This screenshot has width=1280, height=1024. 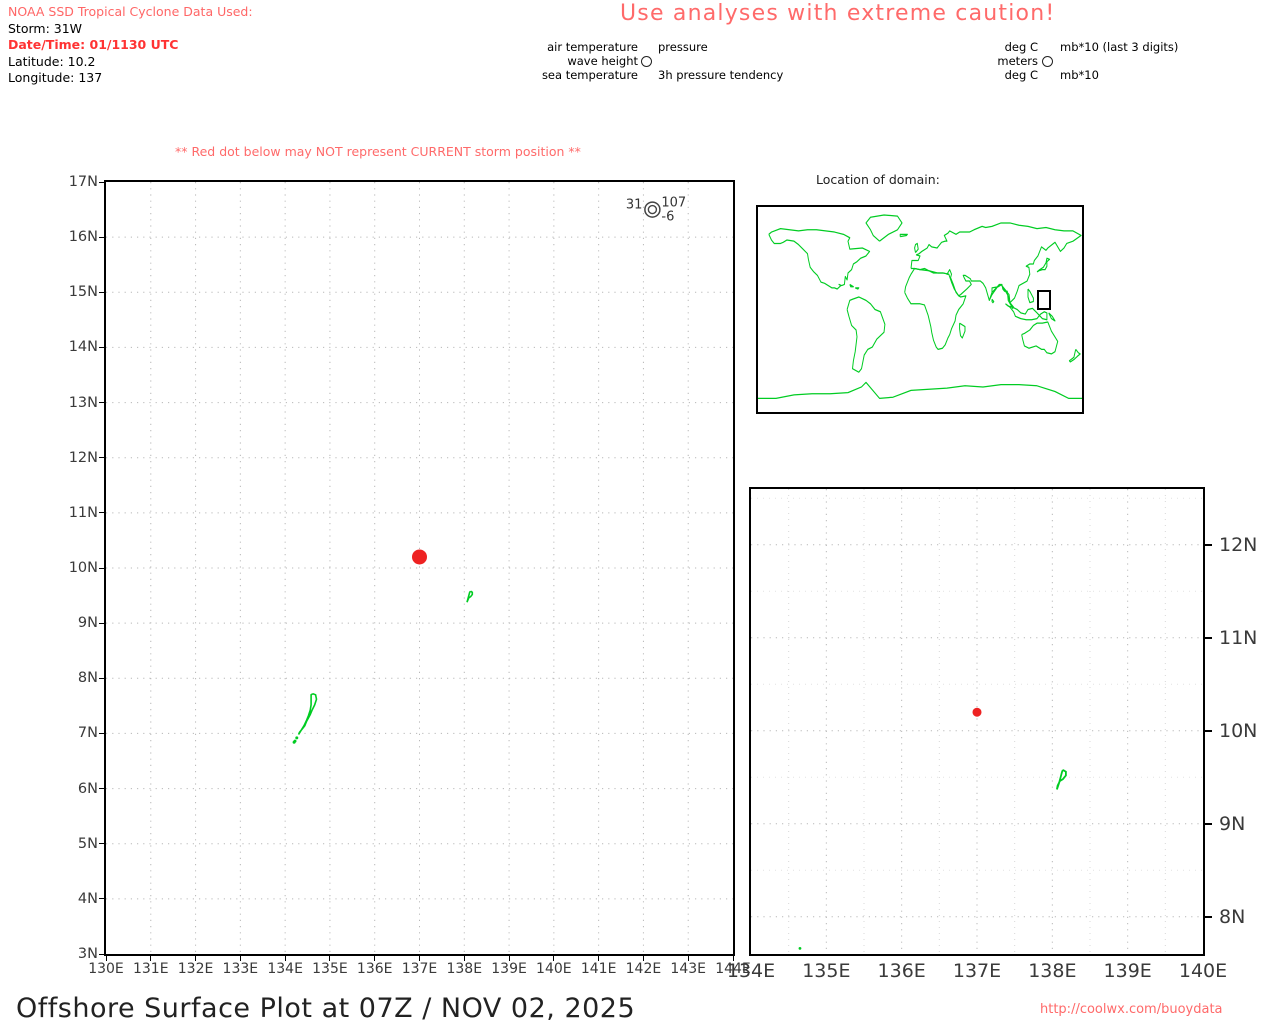 What do you see at coordinates (1131, 1009) in the screenshot?
I see `source-url-link: http://coolwx.com/buoydata` at bounding box center [1131, 1009].